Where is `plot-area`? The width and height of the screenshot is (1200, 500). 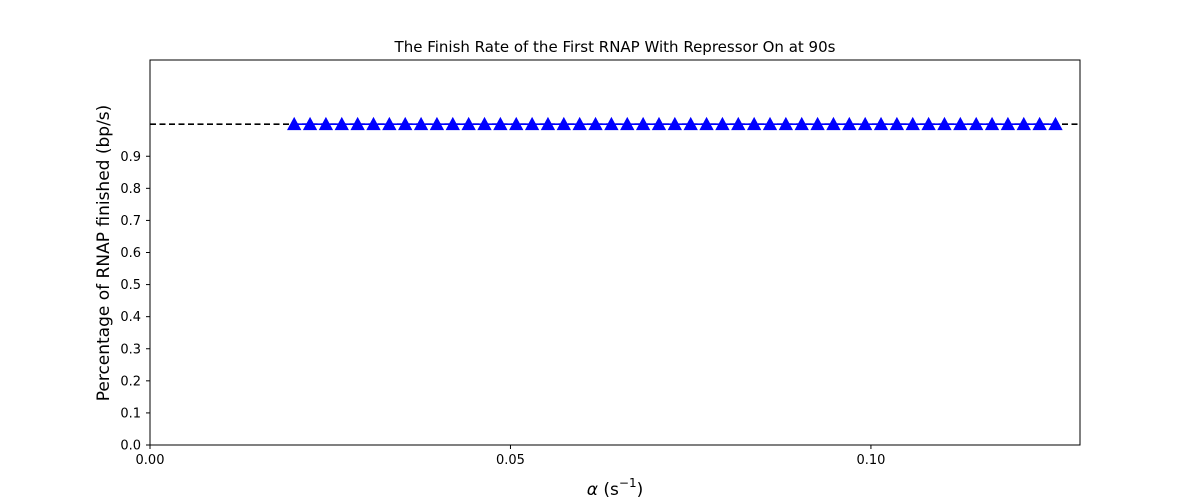
plot-area is located at coordinates (615, 123).